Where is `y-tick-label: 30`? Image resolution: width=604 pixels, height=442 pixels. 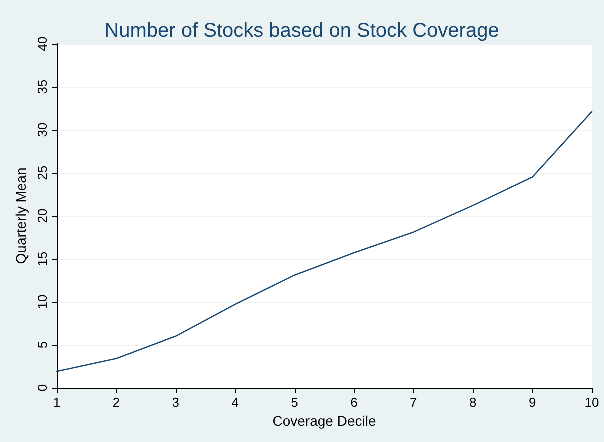
y-tick-label: 30 is located at coordinates (42, 130).